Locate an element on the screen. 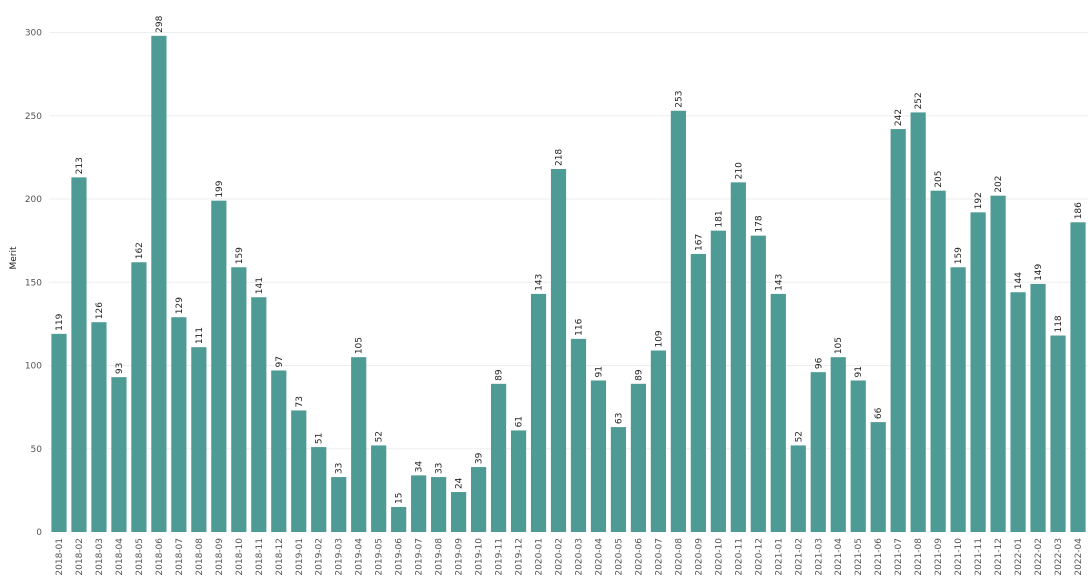 Image resolution: width=1090 pixels, height=577 pixels. bar-value-label: 213 is located at coordinates (80, 165).